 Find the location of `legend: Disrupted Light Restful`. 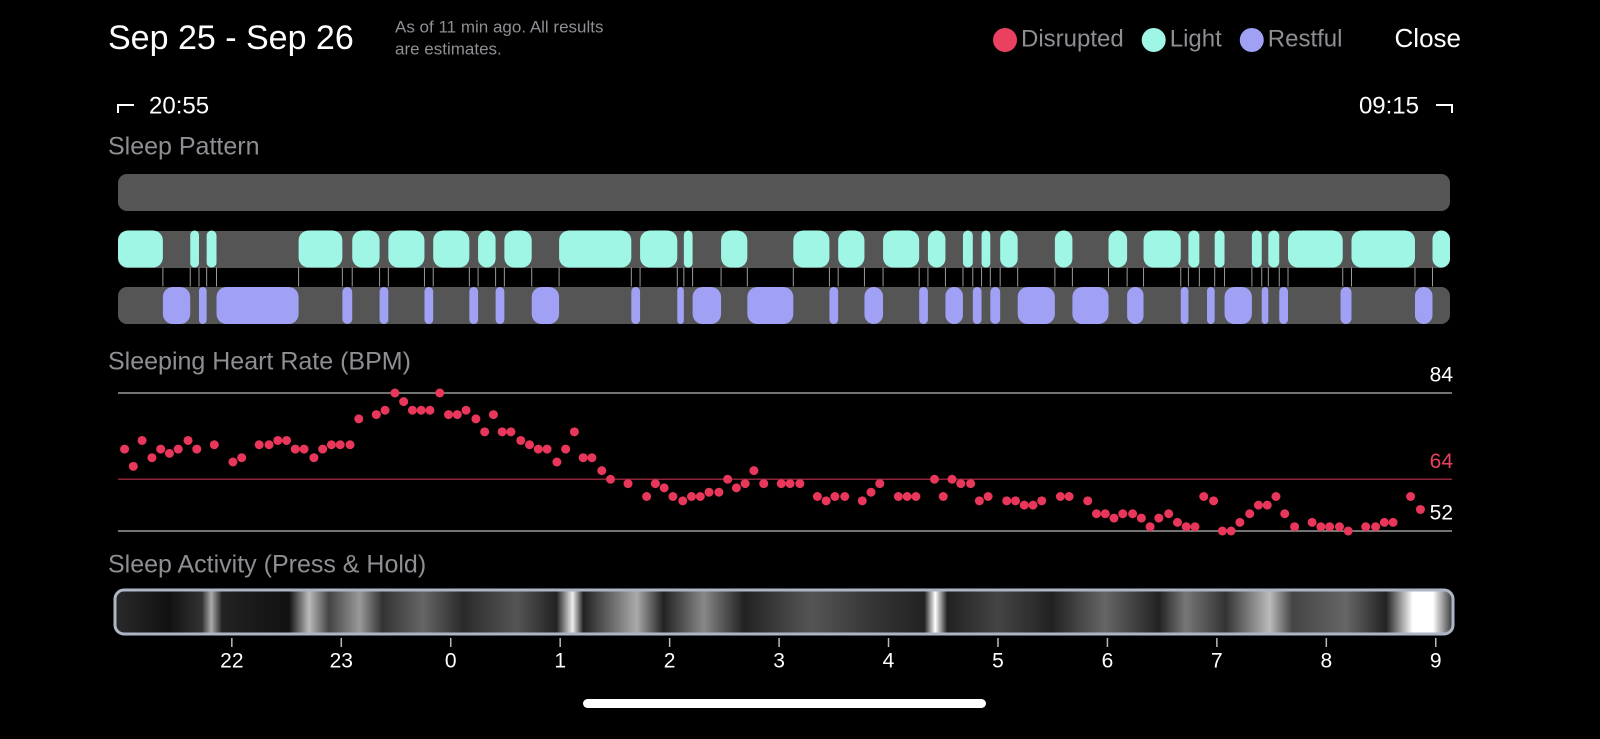

legend: Disrupted Light Restful is located at coordinates (1167, 38).